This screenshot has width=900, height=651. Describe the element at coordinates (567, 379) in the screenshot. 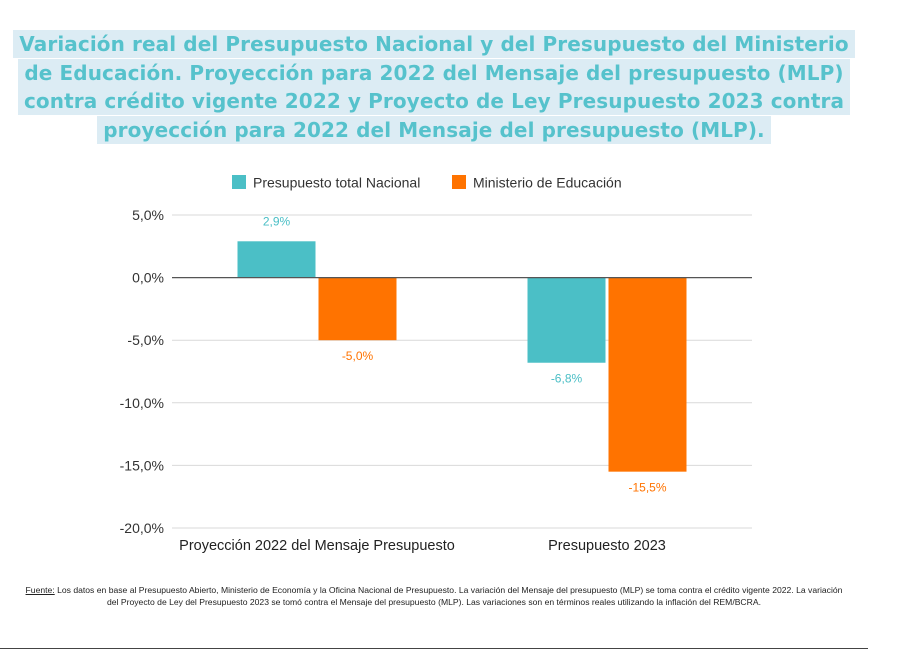

I see `data-label: -6,8%` at that location.